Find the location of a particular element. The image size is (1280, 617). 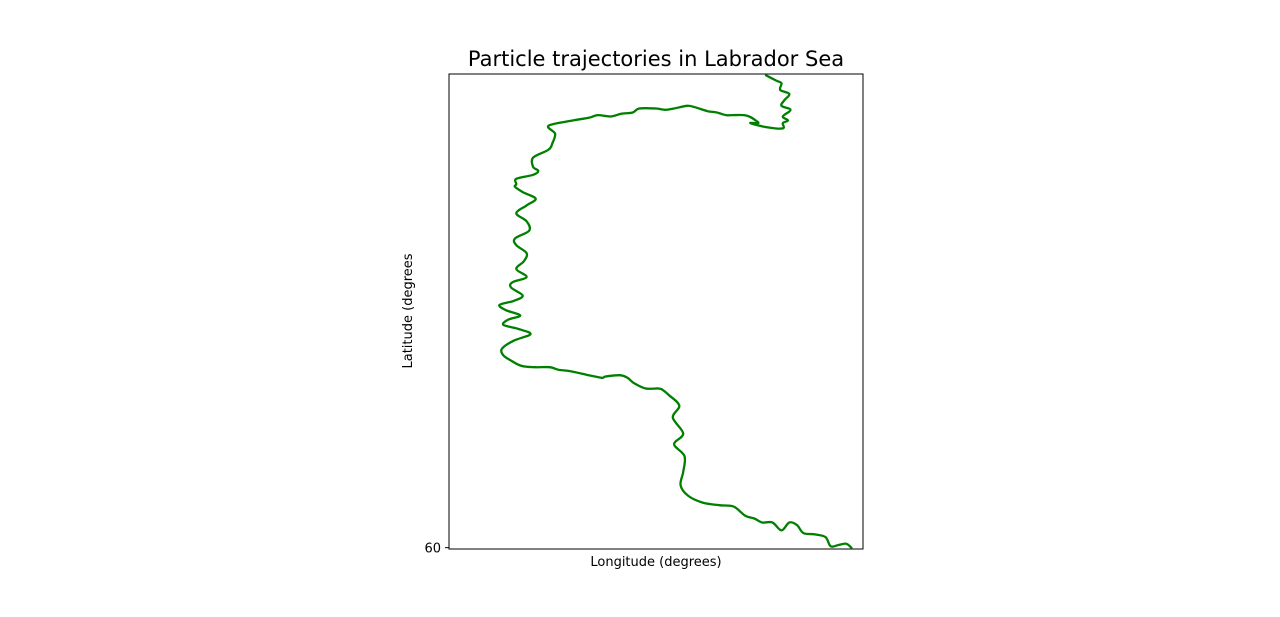

y-axis-ticks: 60 is located at coordinates (436, 549).